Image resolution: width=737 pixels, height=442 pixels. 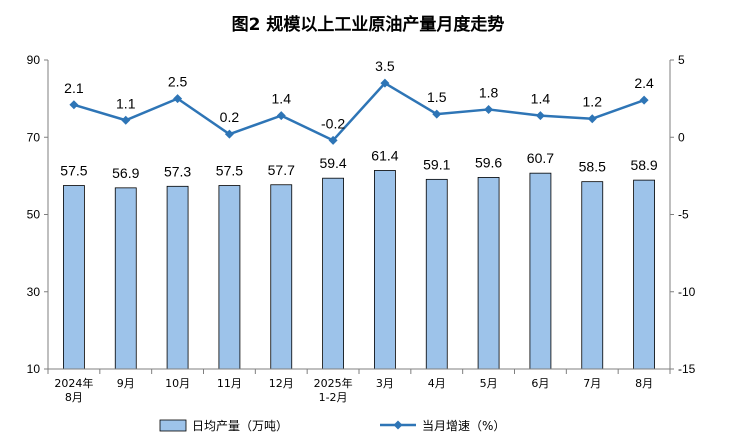 I want to click on line-data-label: 1.8, so click(x=489, y=92).